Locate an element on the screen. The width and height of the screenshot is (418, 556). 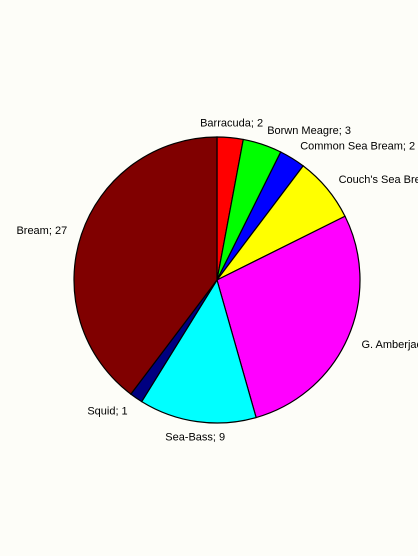
pie-slice-g-amberjack is located at coordinates (288, 317).